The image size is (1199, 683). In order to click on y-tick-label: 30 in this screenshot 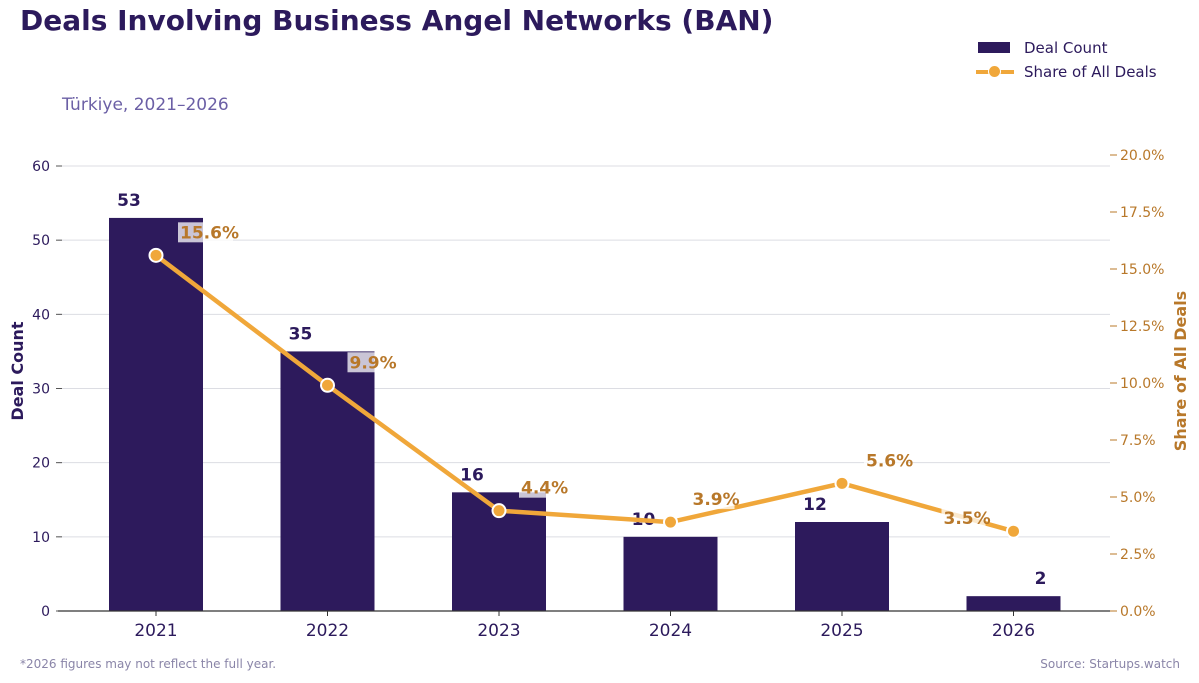, I will do `click(41, 390)`.